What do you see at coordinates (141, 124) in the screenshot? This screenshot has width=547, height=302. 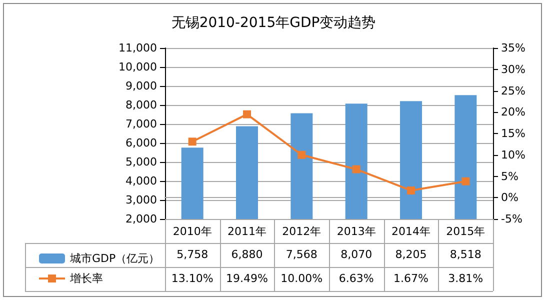 I see `y-tick-label: 7,000` at bounding box center [141, 124].